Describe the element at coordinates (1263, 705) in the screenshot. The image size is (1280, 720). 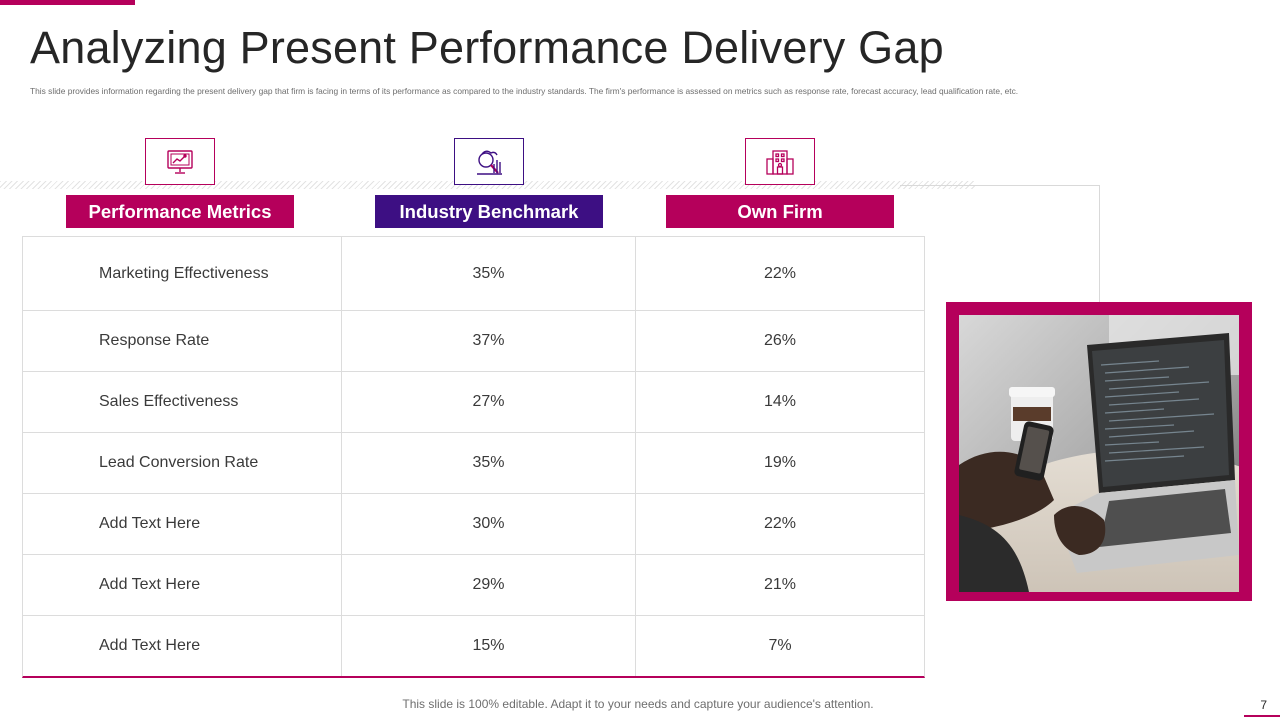
I see `page-number: 7` at that location.